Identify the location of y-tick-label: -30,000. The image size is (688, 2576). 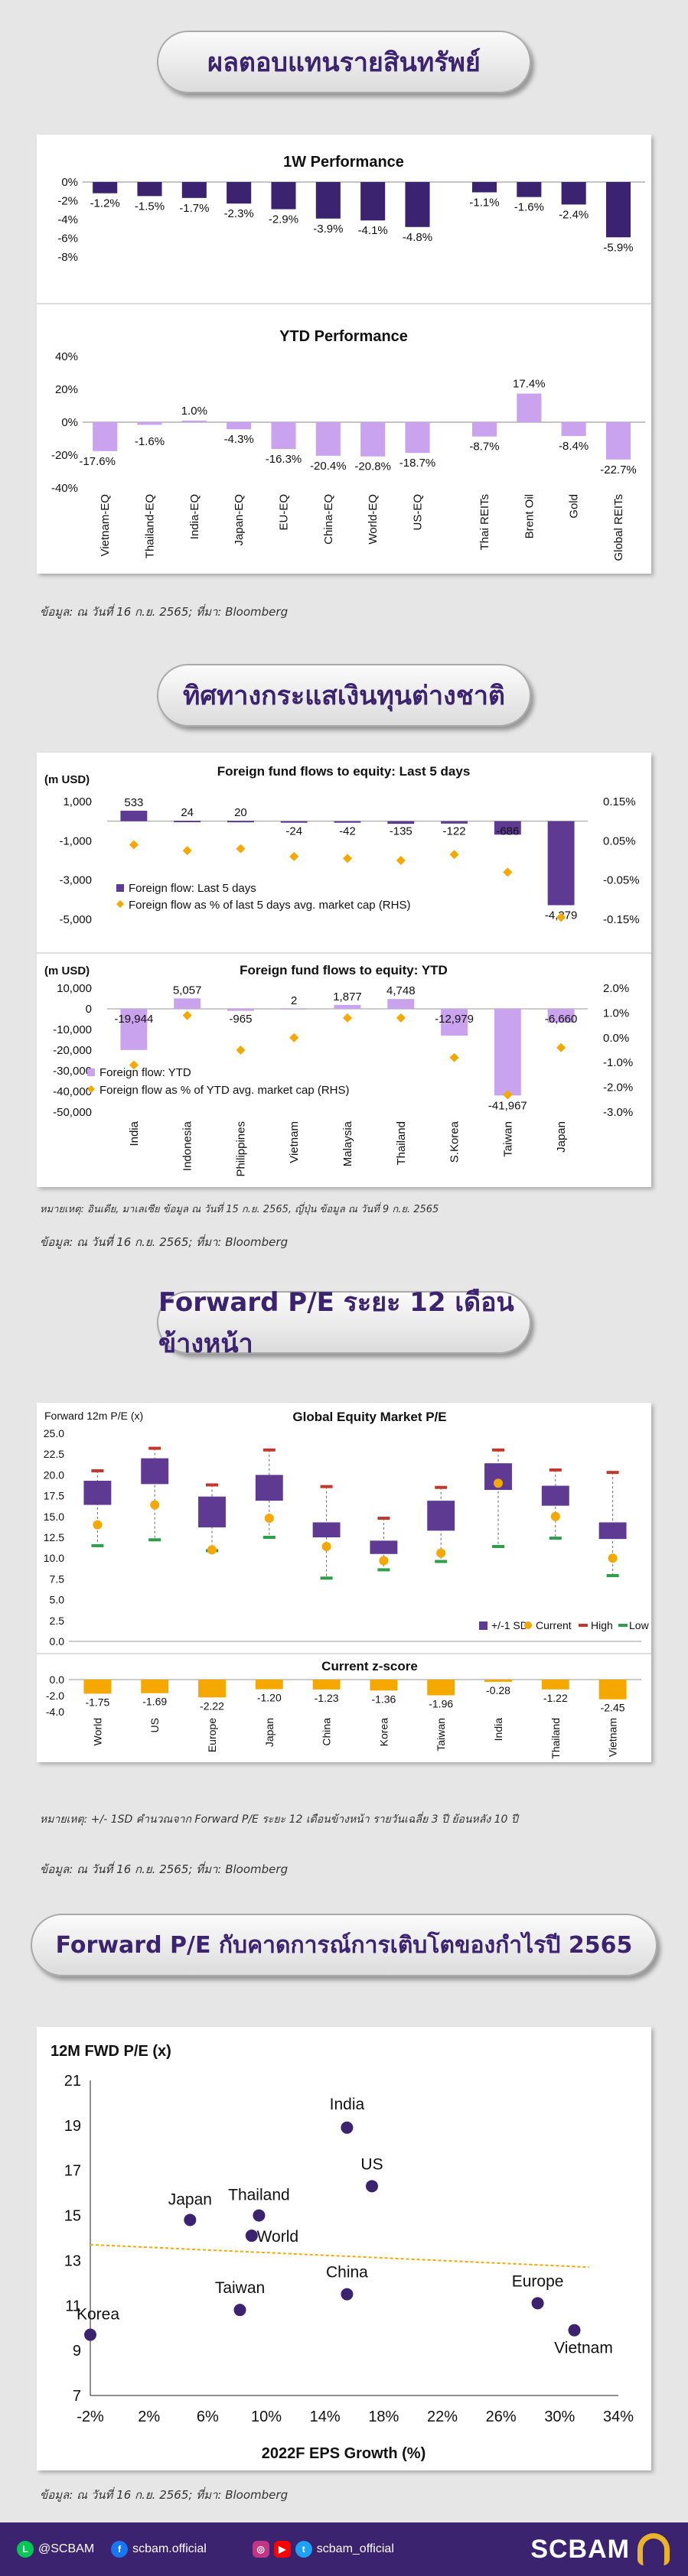
(72, 1071).